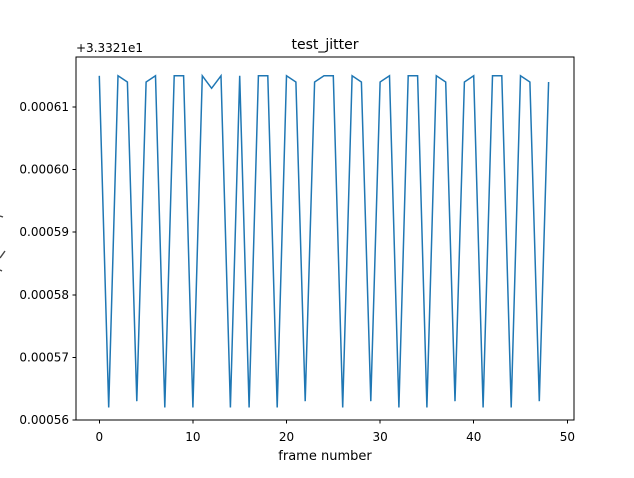 This screenshot has height=478, width=634. Describe the element at coordinates (324, 45) in the screenshot. I see `chart-title: test_jitter` at that location.